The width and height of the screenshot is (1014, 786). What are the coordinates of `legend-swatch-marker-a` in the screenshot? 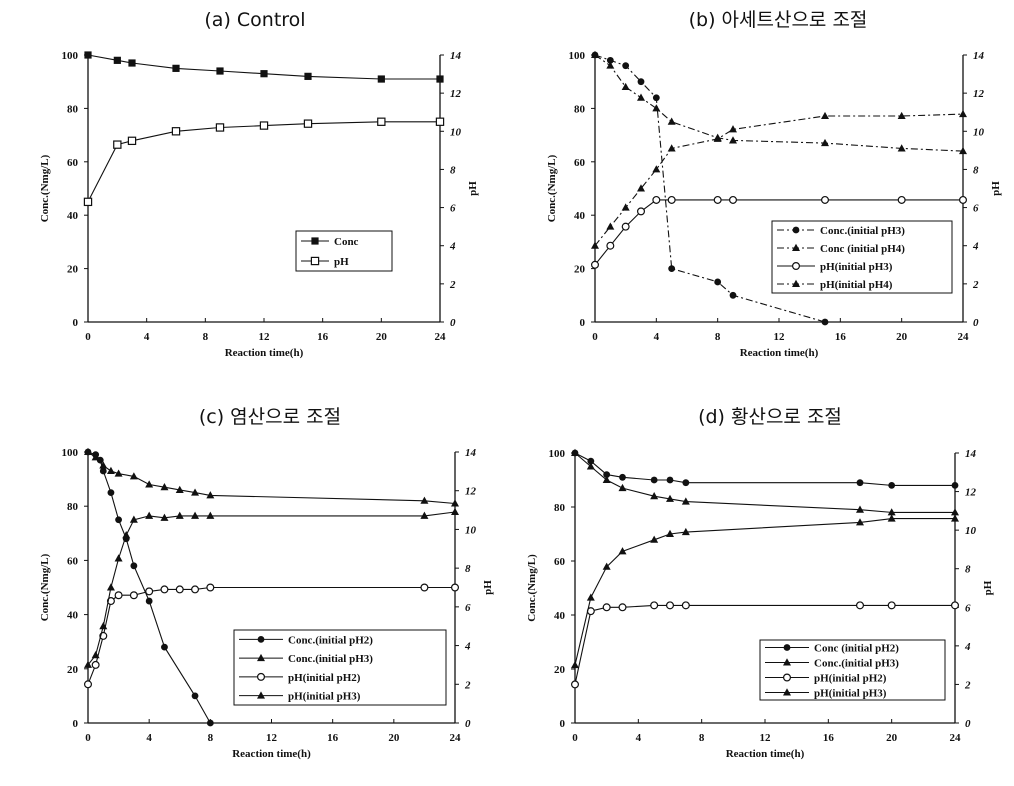 It's located at (315, 241).